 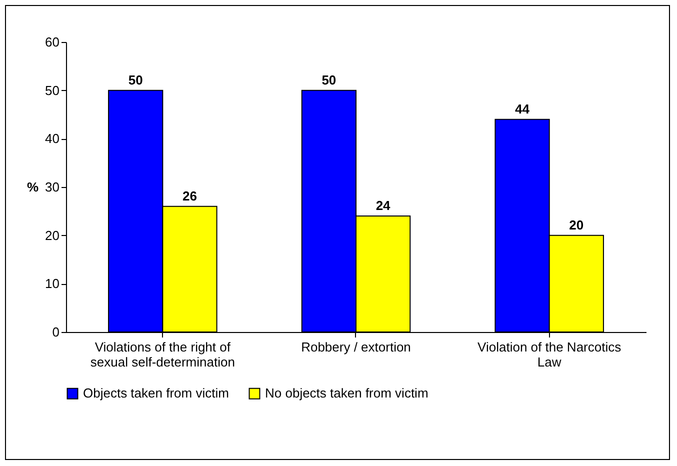 I want to click on y-tick-label: 30, so click(x=52, y=187).